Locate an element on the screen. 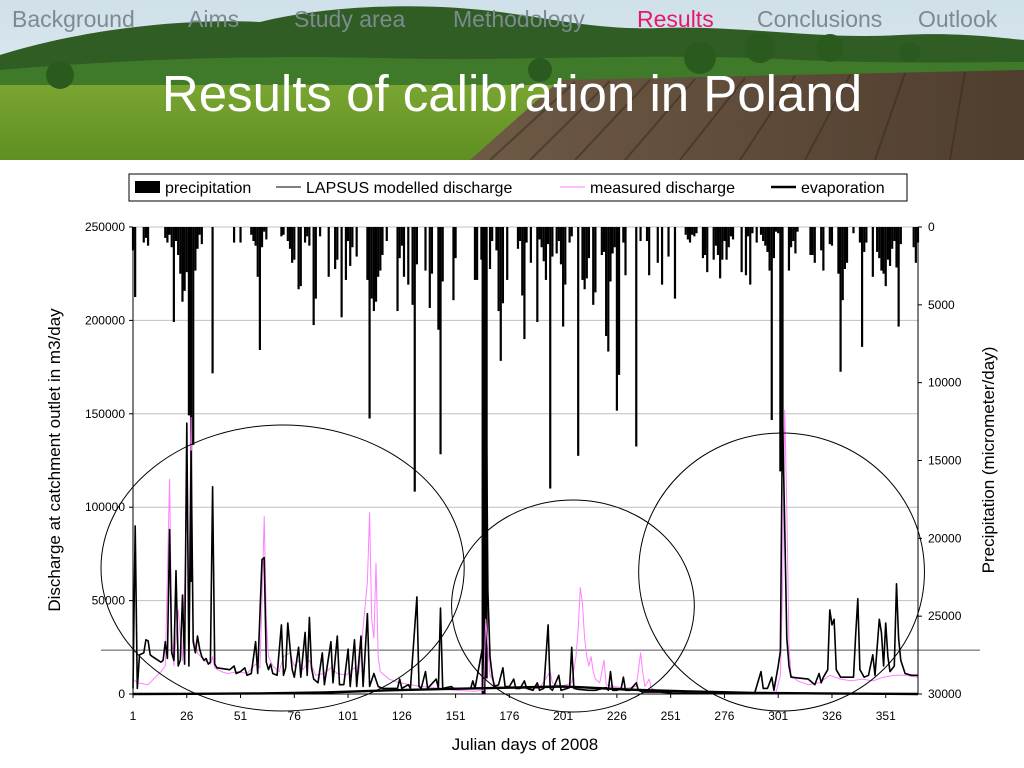 Image resolution: width=1024 pixels, height=768 pixels. nav-item-conclusions: Conclusions is located at coordinates (820, 19).